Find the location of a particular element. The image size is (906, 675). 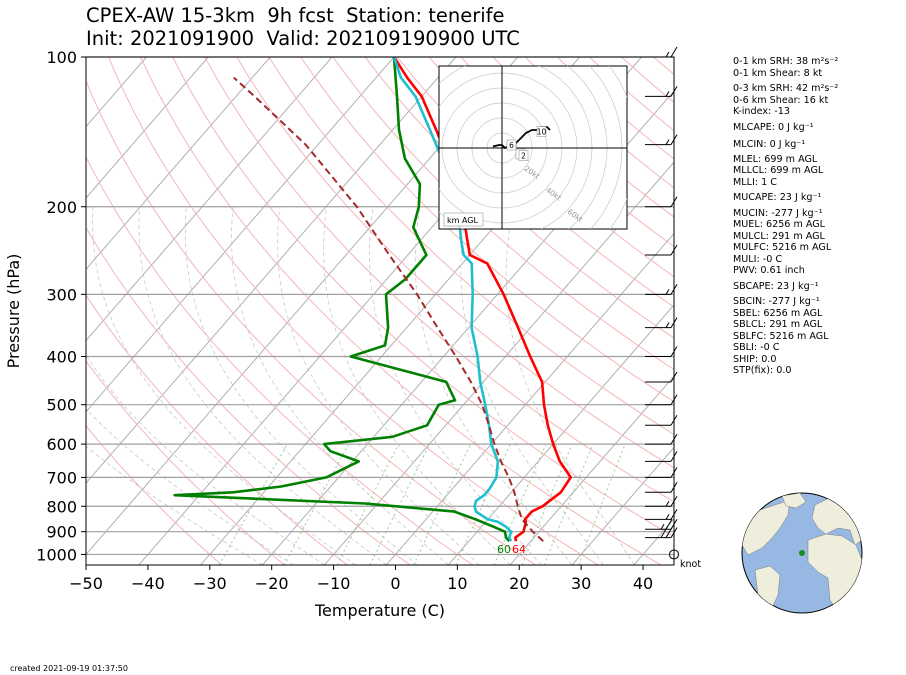

parameter-line: SBCAPE: 23 J kg⁻¹ is located at coordinates (776, 286).